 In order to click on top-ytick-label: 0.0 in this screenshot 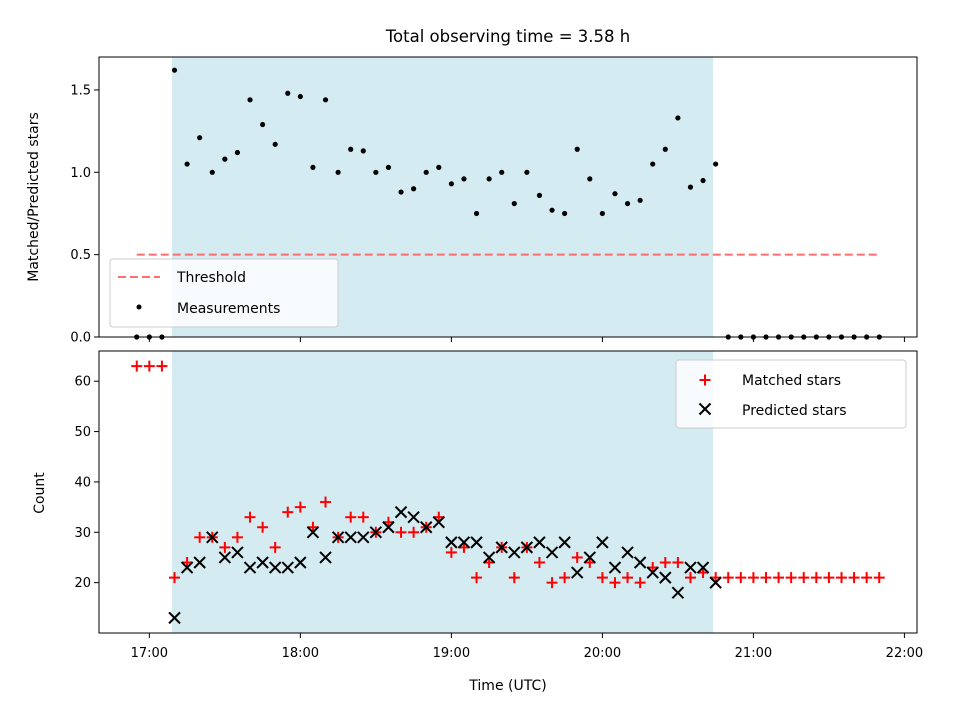, I will do `click(80, 338)`.